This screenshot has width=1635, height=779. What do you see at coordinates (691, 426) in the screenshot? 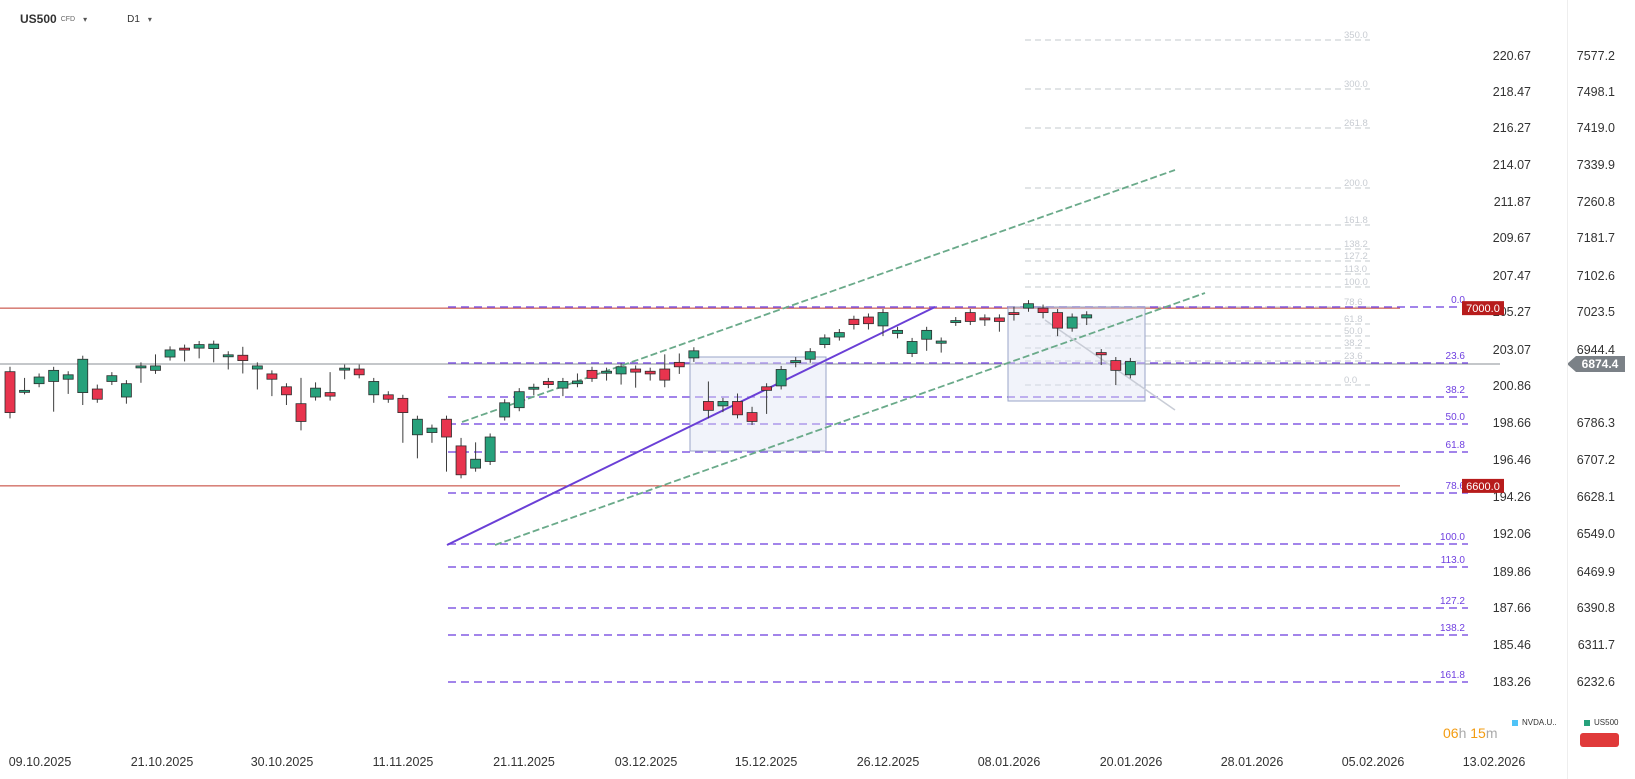
I see `trend-line` at bounding box center [691, 426].